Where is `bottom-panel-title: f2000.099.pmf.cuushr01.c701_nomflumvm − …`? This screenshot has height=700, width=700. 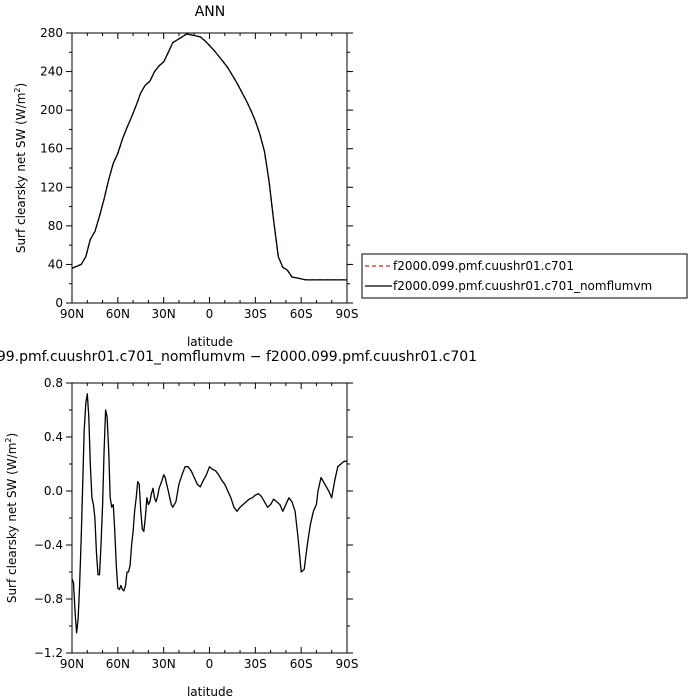 bottom-panel-title: f2000.099.pmf.cuushr01.c701_nomflumvm − … is located at coordinates (238, 357).